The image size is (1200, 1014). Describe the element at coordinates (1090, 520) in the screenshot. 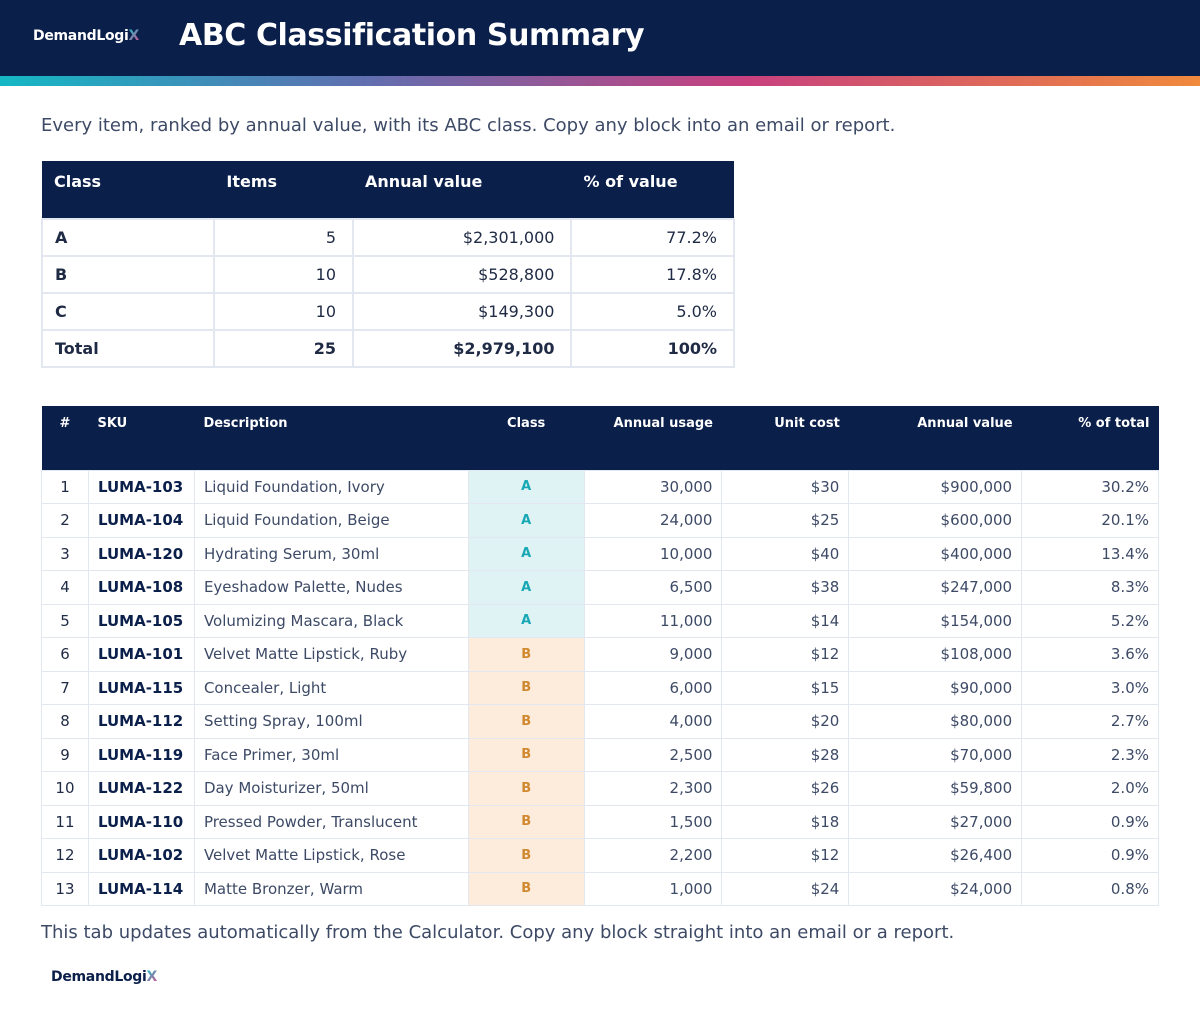

I see `item-pct-total-cell: 20.1%` at that location.